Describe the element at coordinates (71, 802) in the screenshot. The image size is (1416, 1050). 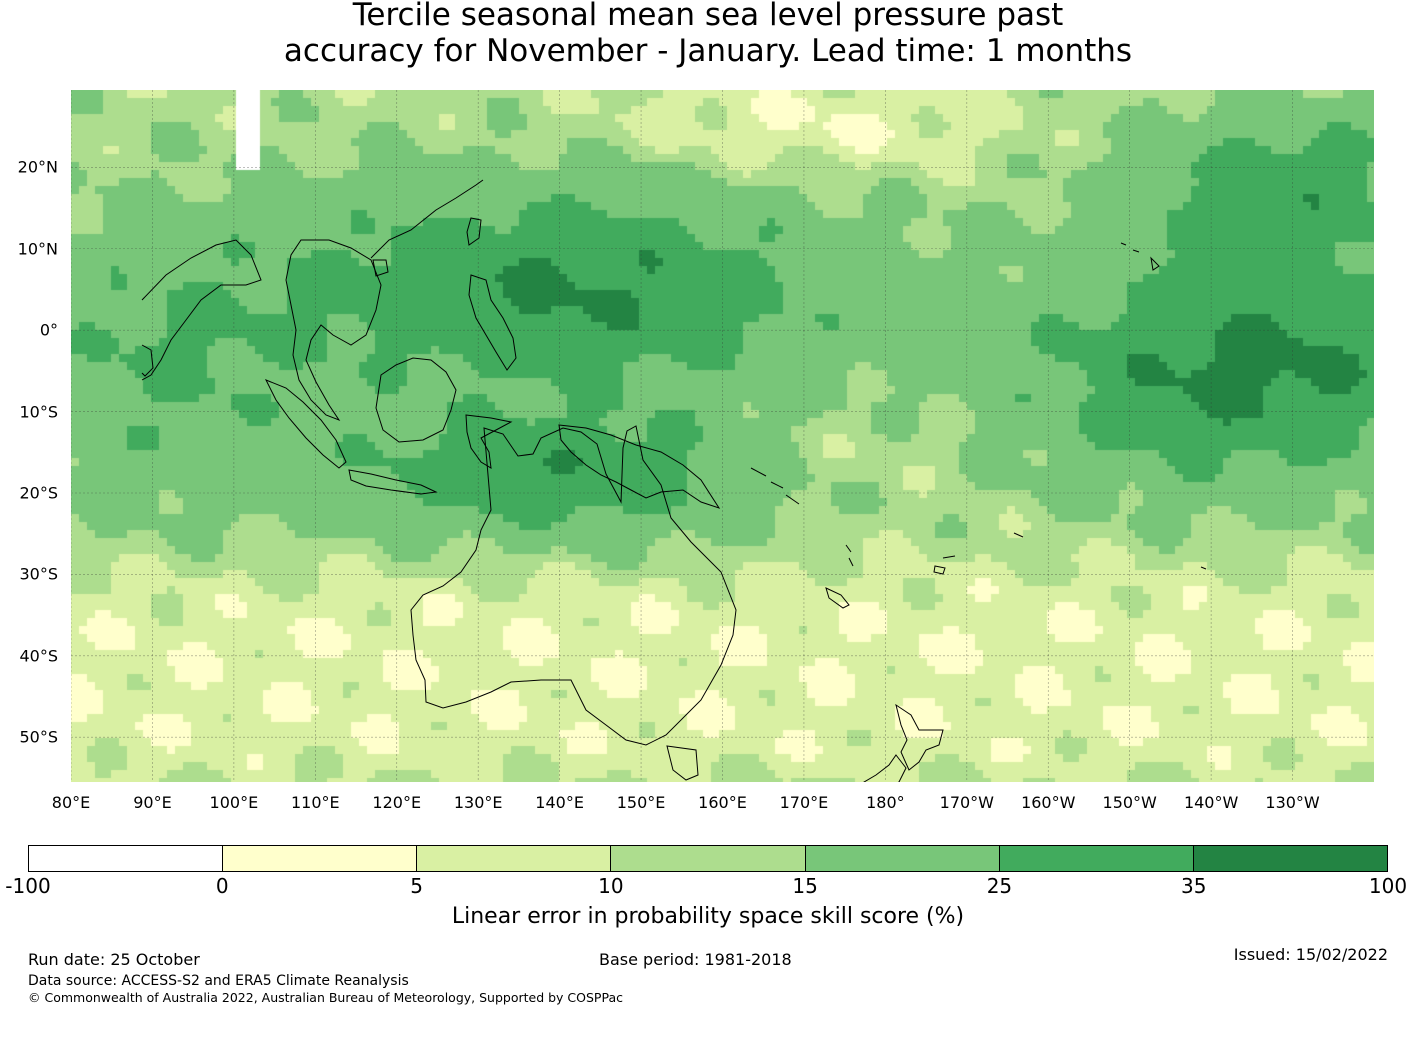
I see `longitude-label: 80°E` at that location.